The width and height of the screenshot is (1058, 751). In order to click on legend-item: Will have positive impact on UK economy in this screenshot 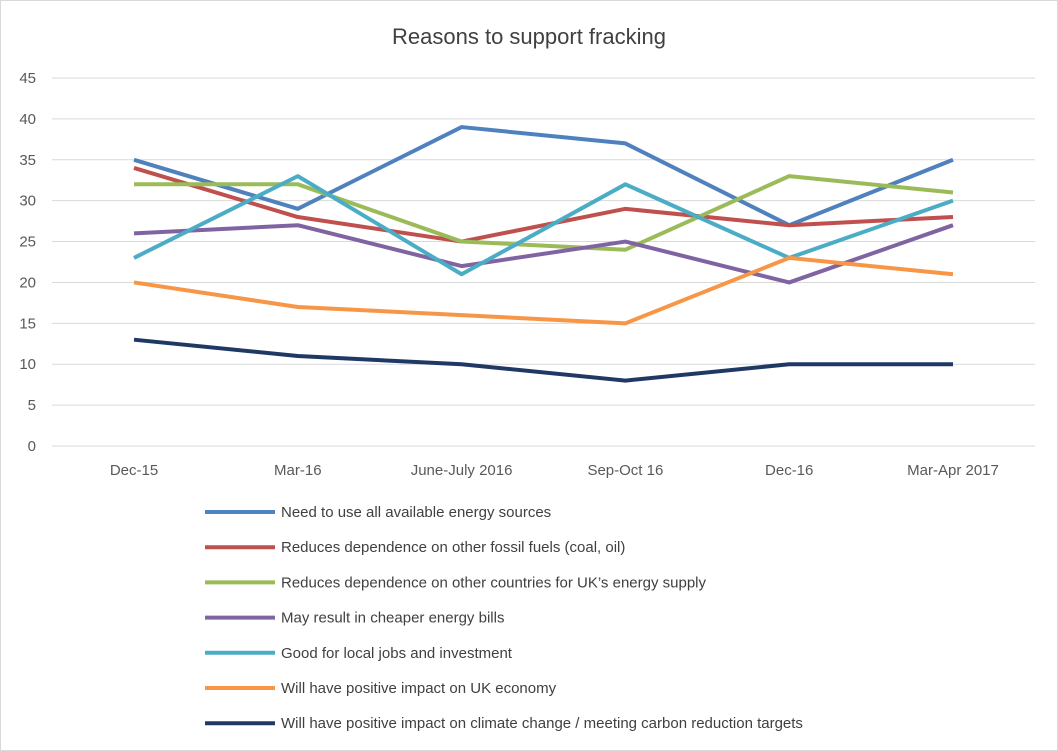, I will do `click(381, 688)`.